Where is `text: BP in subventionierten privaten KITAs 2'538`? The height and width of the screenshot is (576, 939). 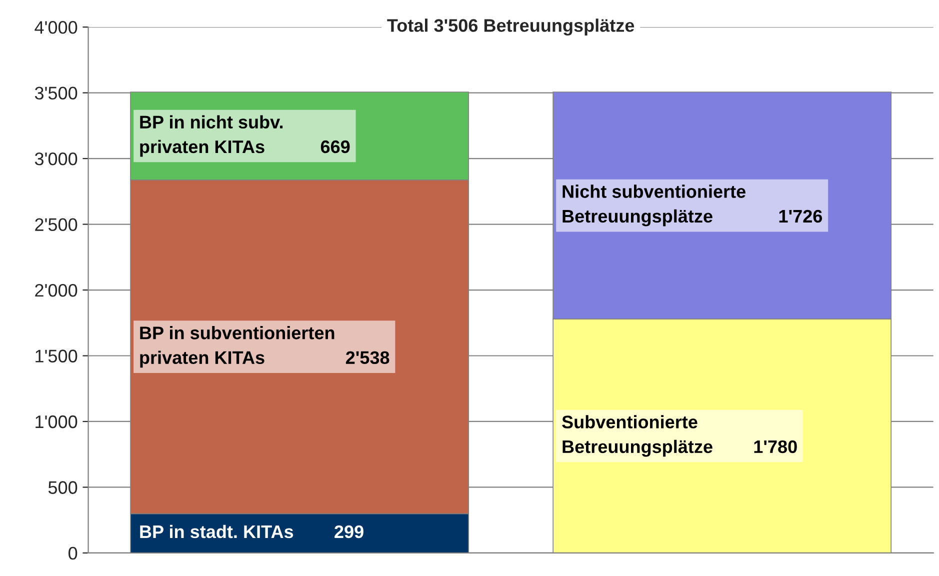 text: BP in subventionierten privaten KITAs 2'538 is located at coordinates (265, 347).